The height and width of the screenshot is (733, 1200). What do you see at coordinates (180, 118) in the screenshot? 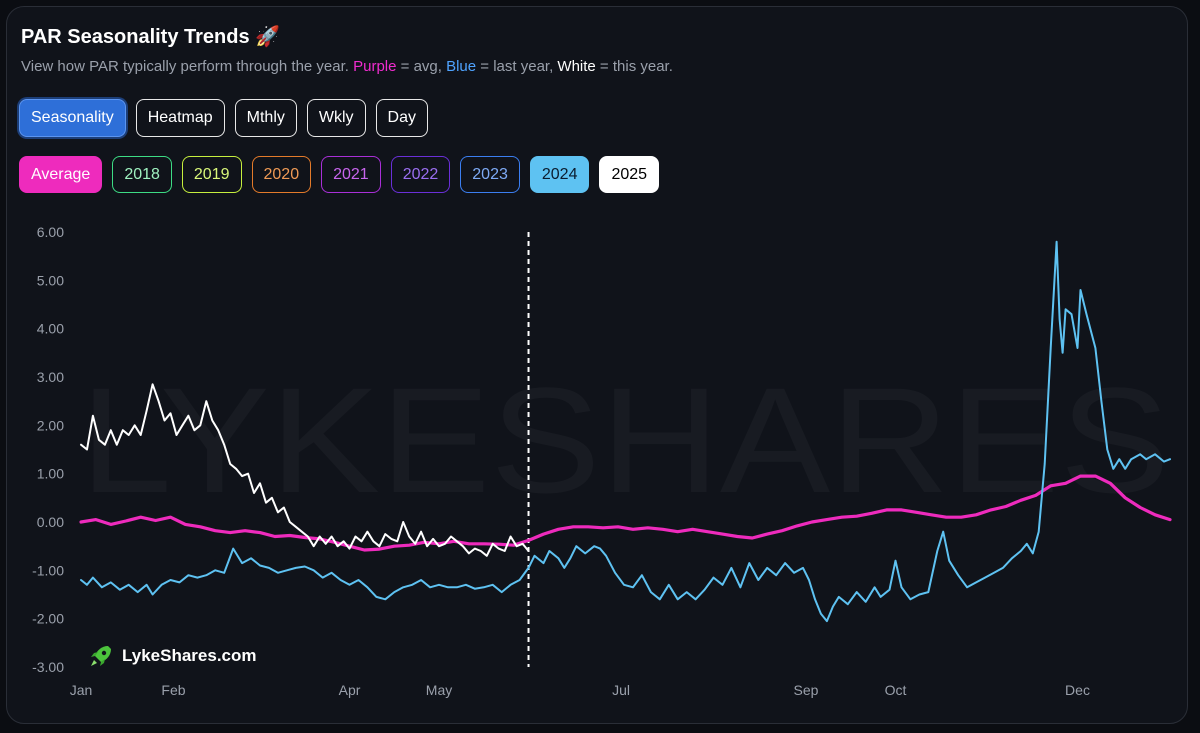
I see `view-button-heatmap: Heatmap` at bounding box center [180, 118].